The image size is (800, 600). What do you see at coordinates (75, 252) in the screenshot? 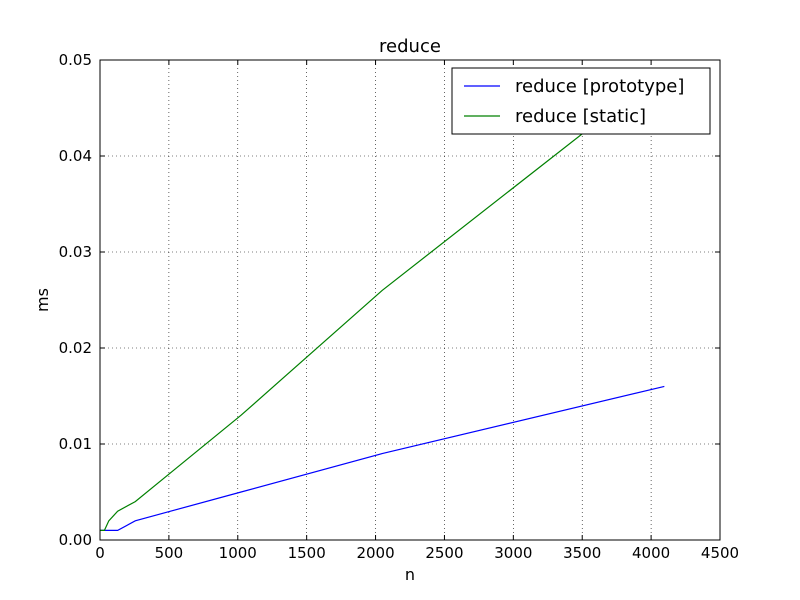
I see `y-tick-label: 0.03` at bounding box center [75, 252].